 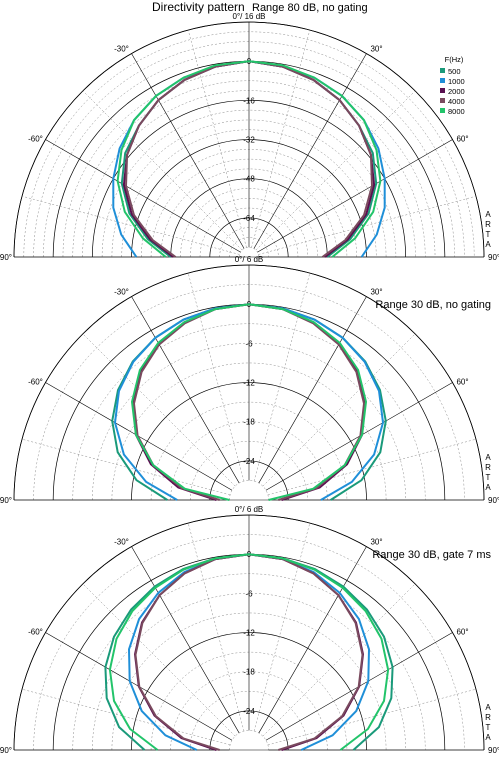 I want to click on legend-entry-label: 4000, so click(x=456, y=101).